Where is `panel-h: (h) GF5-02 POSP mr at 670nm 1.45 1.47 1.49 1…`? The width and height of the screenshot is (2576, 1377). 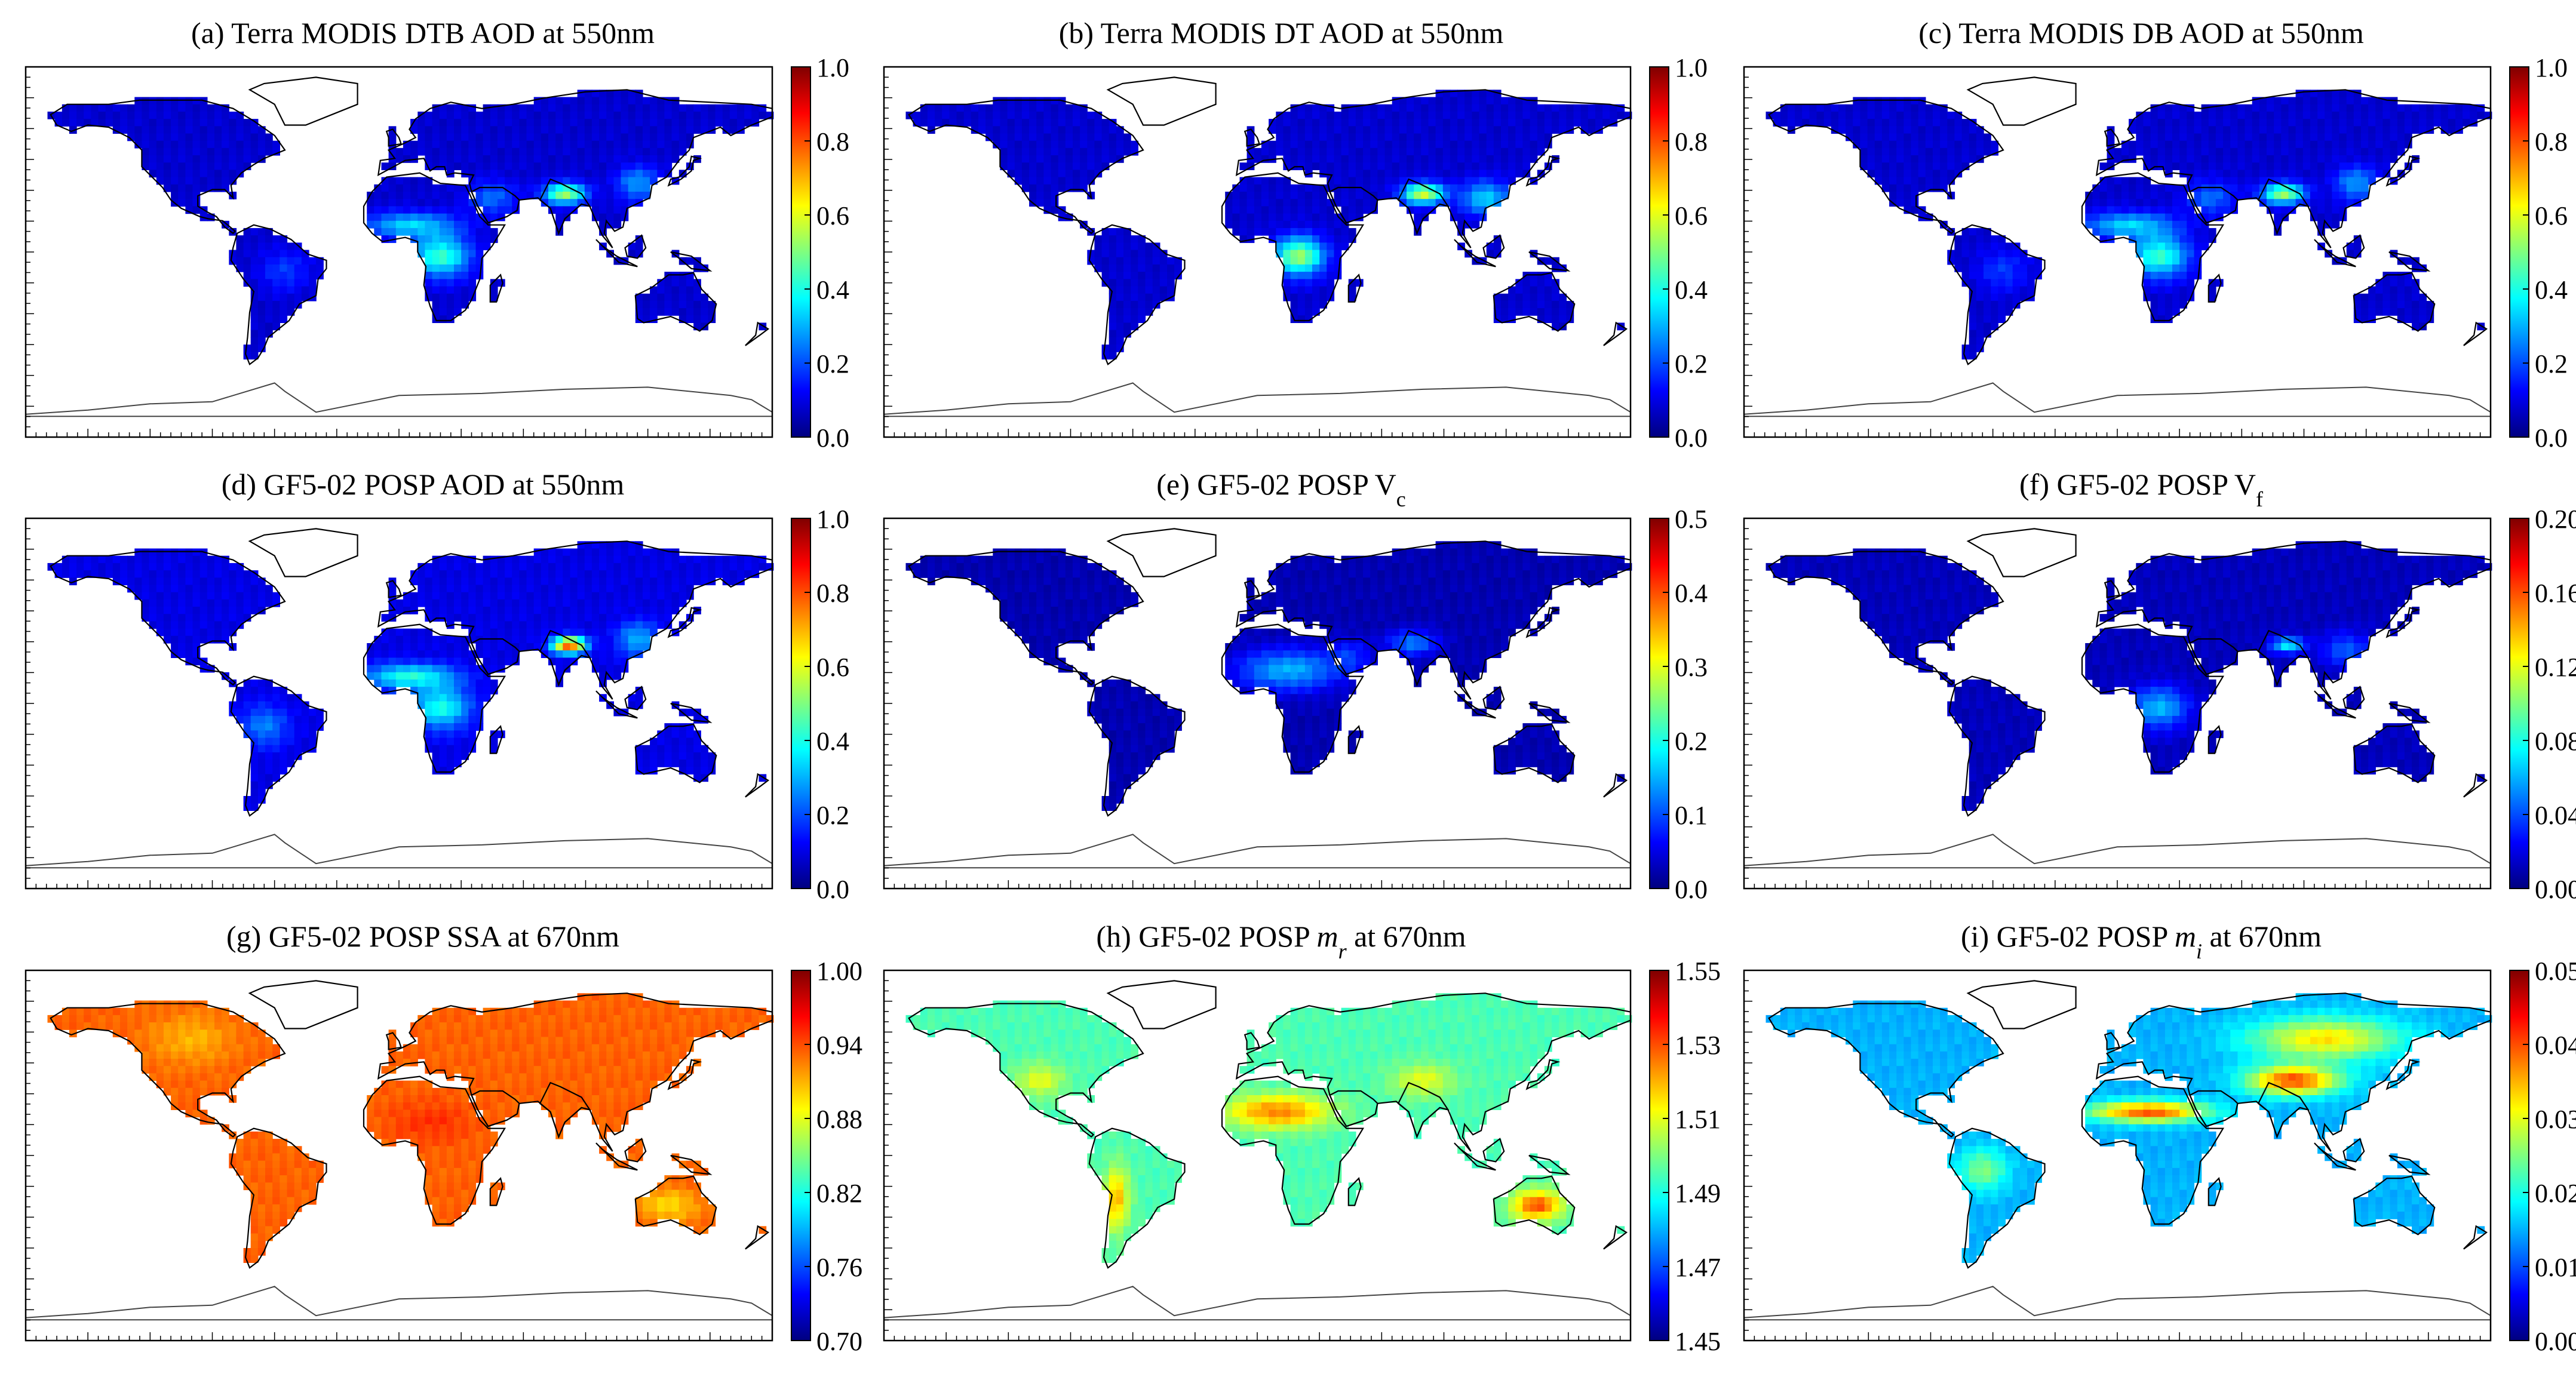
panel-h: (h) GF5-02 POSP mr at 670nm 1.45 1.47 1.49 1… is located at coordinates (1302, 1138).